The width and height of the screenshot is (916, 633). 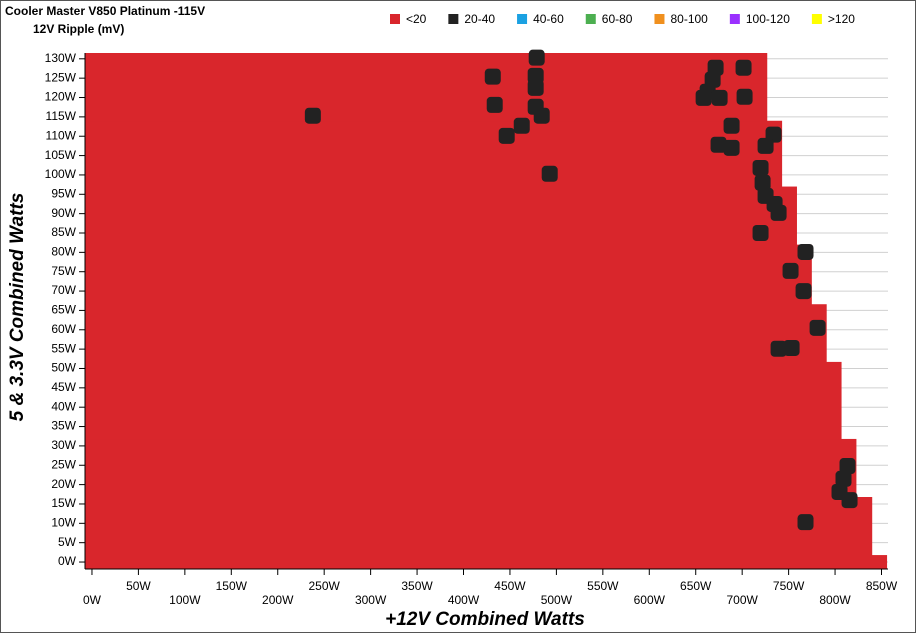 I want to click on legend-label: 20-40, so click(x=479, y=19).